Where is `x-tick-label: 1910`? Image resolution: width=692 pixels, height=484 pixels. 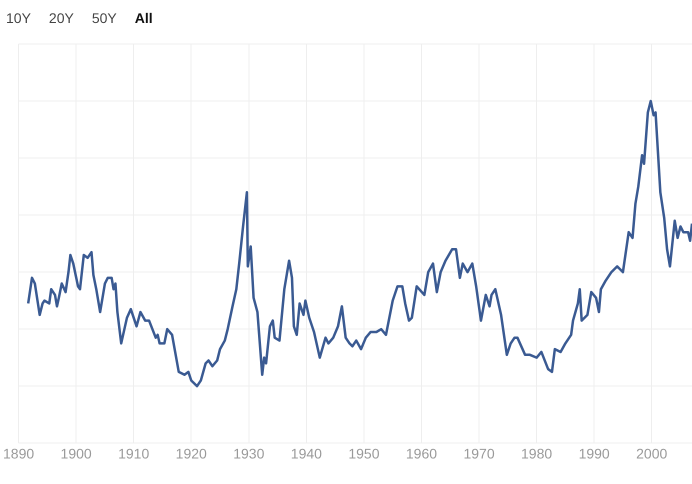 x-tick-label: 1910 is located at coordinates (134, 453).